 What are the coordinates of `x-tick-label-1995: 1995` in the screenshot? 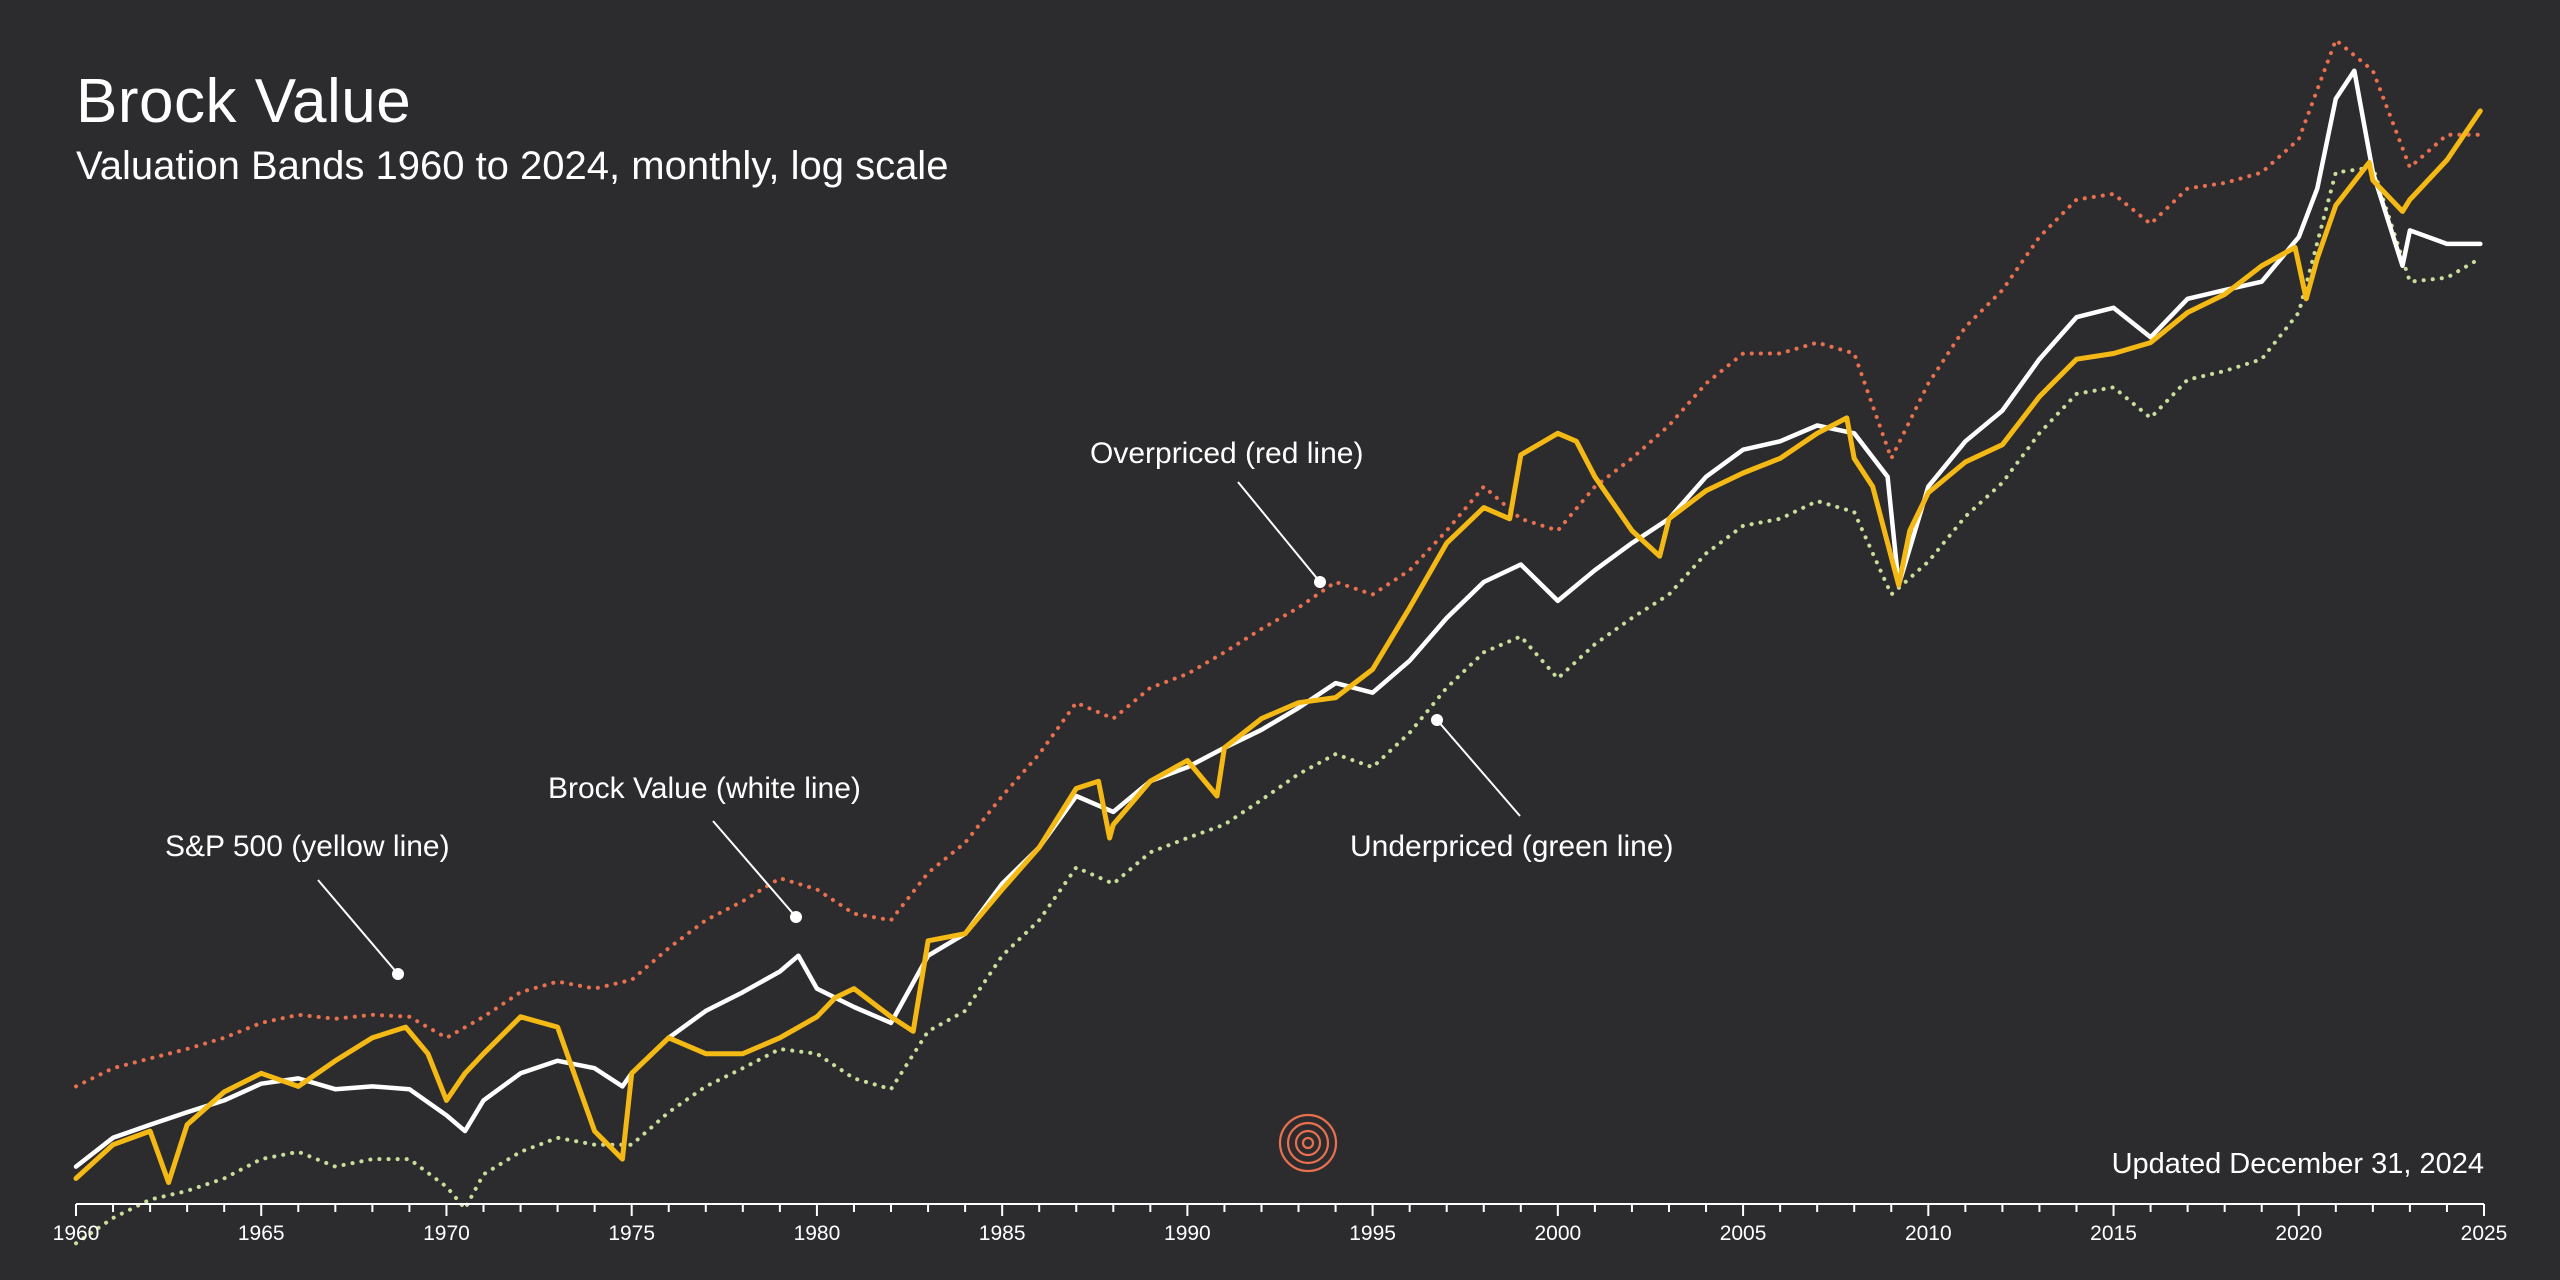 It's located at (1372, 1233).